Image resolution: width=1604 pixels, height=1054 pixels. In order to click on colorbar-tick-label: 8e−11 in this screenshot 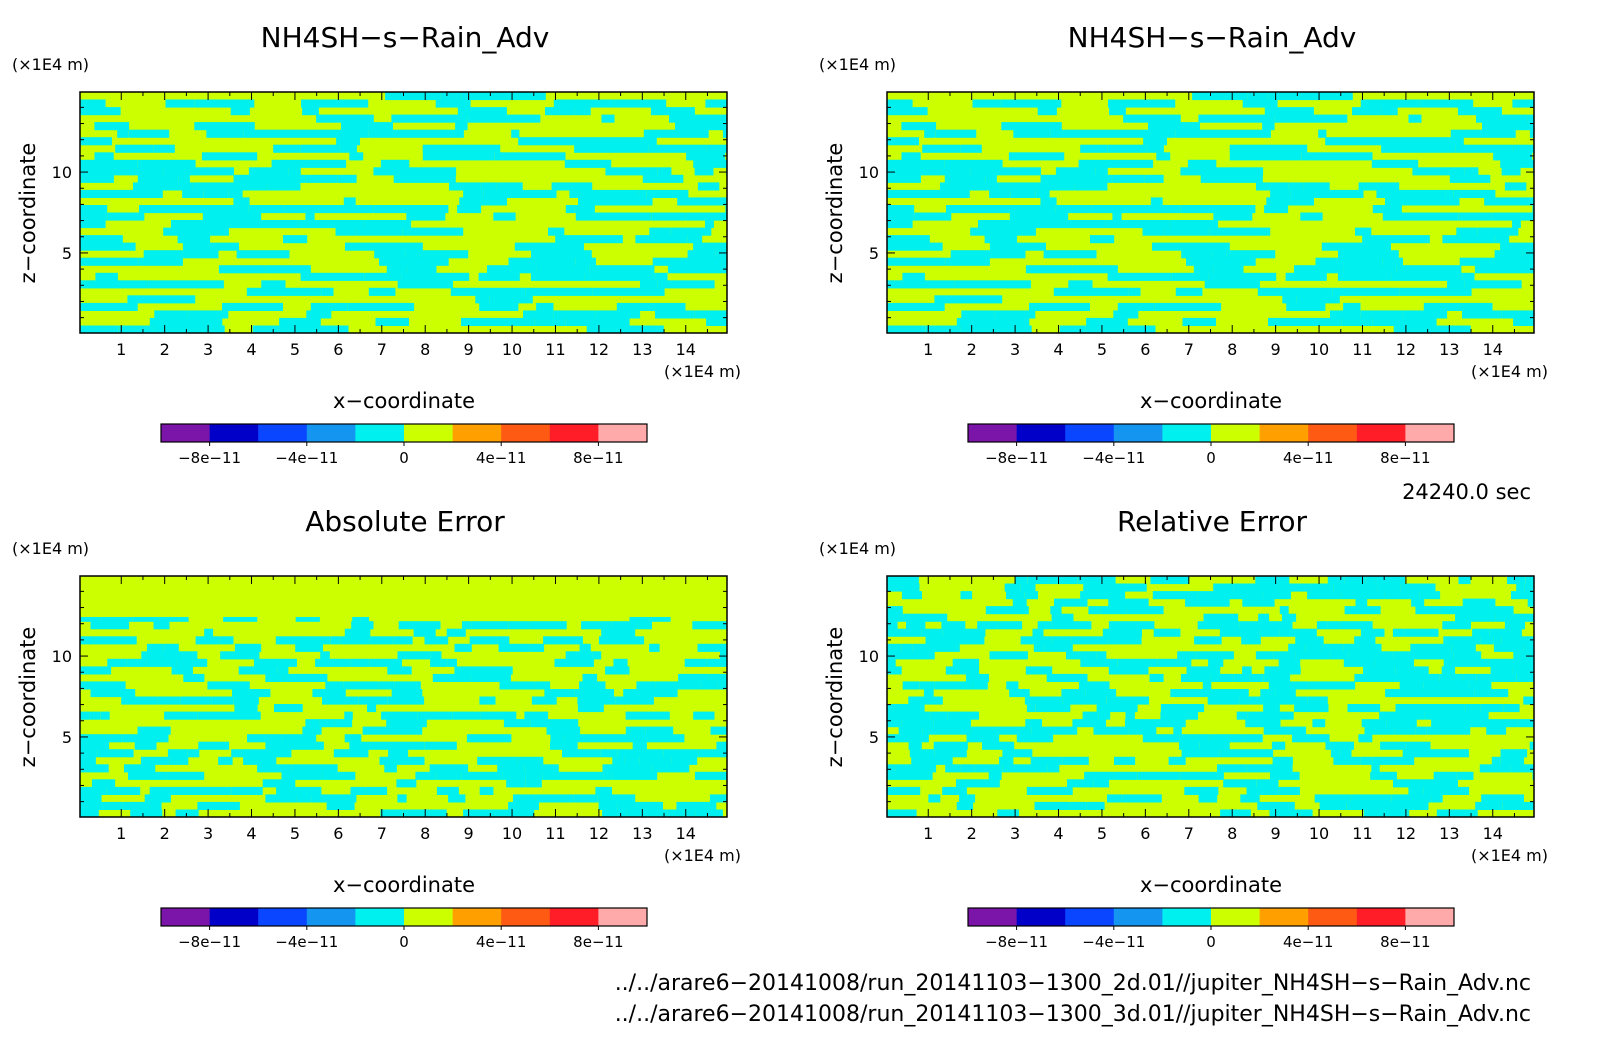, I will do `click(598, 458)`.